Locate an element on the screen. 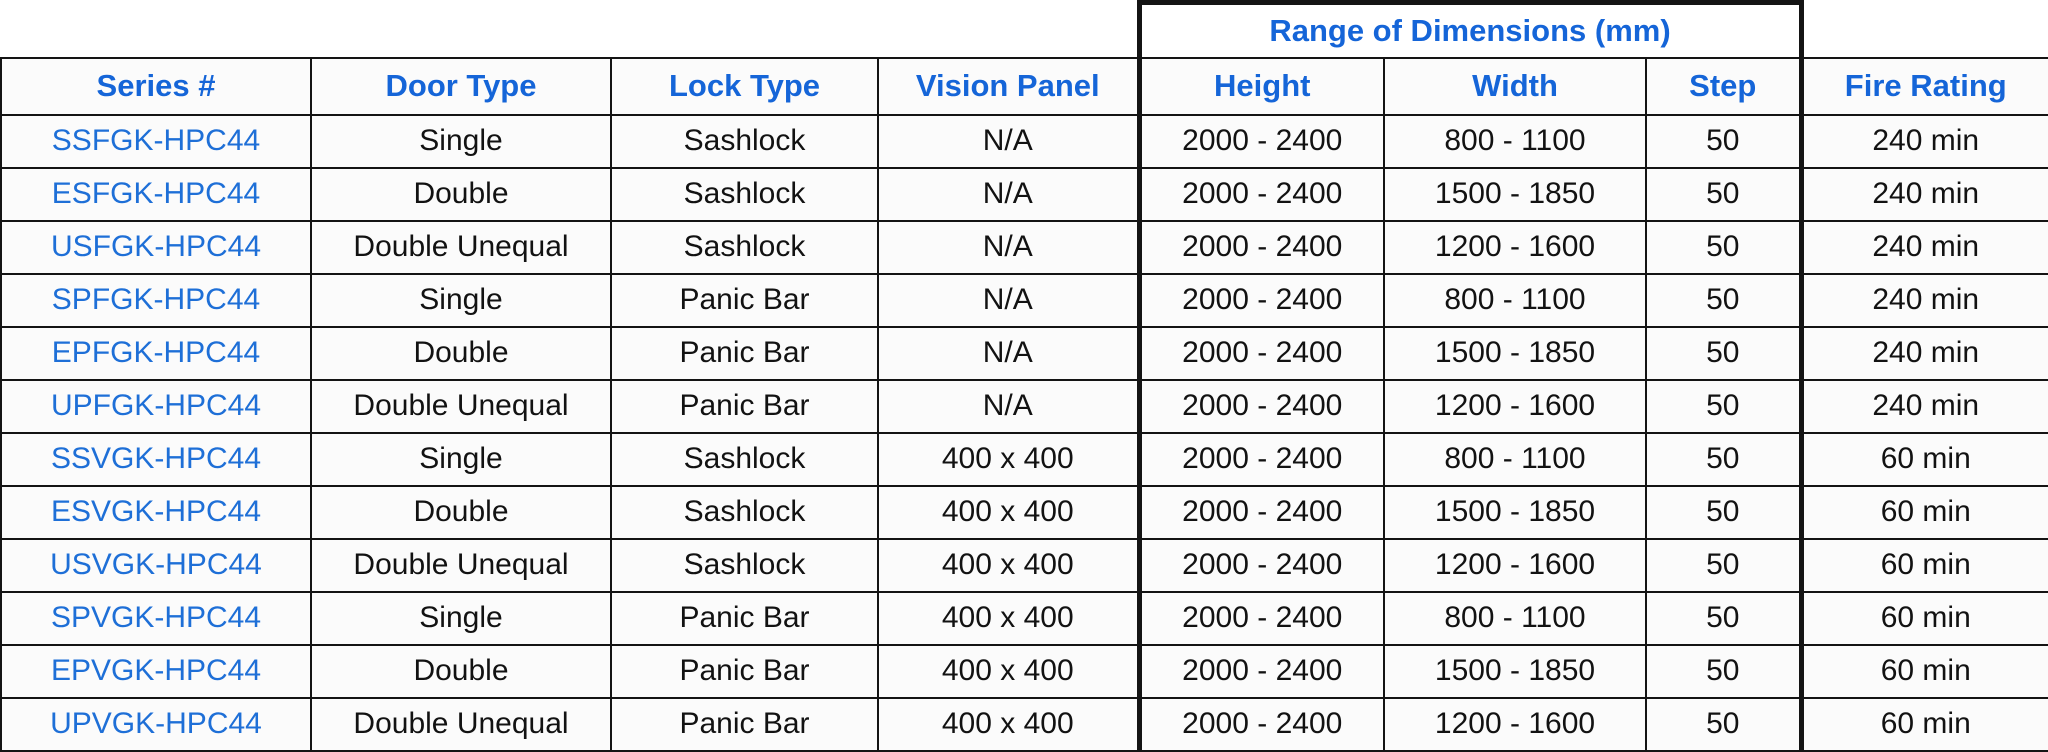  column-header-lock-type: Lock Type is located at coordinates (744, 86).